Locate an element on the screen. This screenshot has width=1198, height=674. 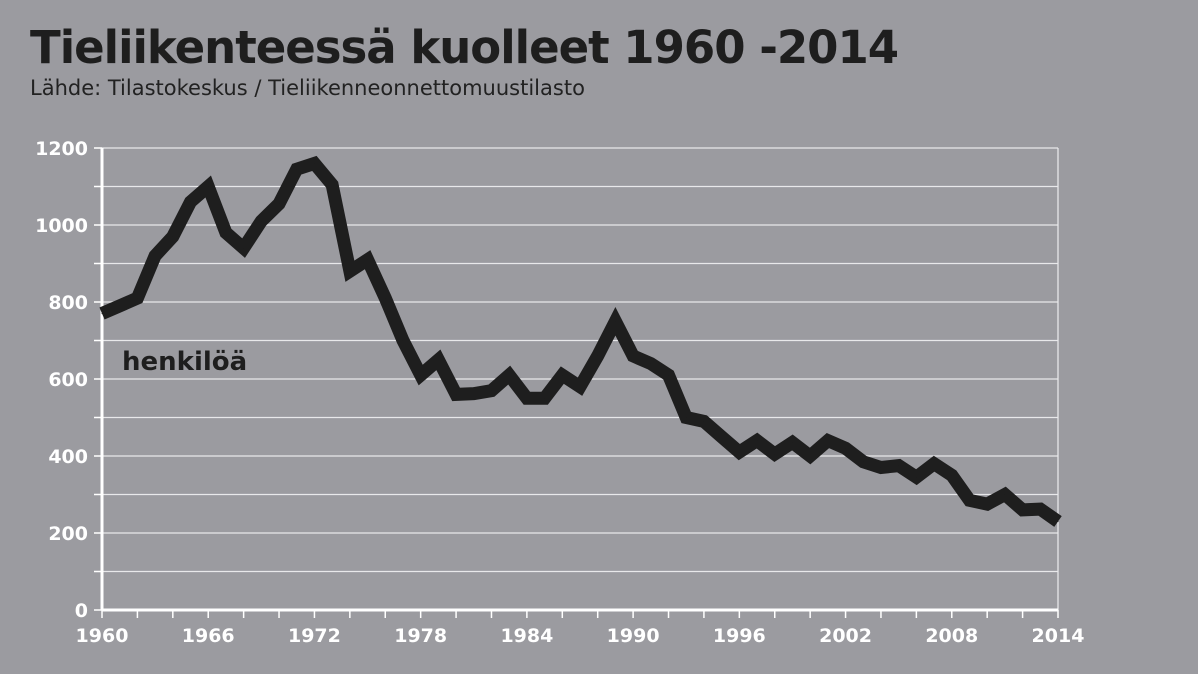
x-tick-label: 1972 is located at coordinates (314, 636).